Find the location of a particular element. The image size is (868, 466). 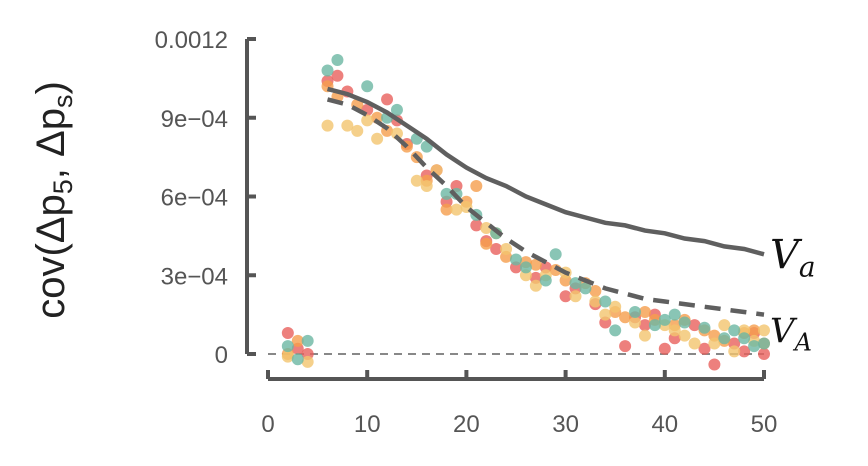

y-axis-label-sub2: s is located at coordinates (63, 102).